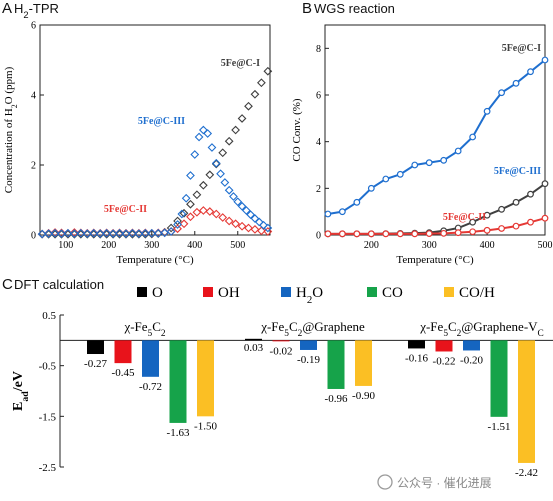 This screenshot has height=501, width=553. What do you see at coordinates (526, 473) in the screenshot?
I see `bar-value-label: -2.42` at bounding box center [526, 473].